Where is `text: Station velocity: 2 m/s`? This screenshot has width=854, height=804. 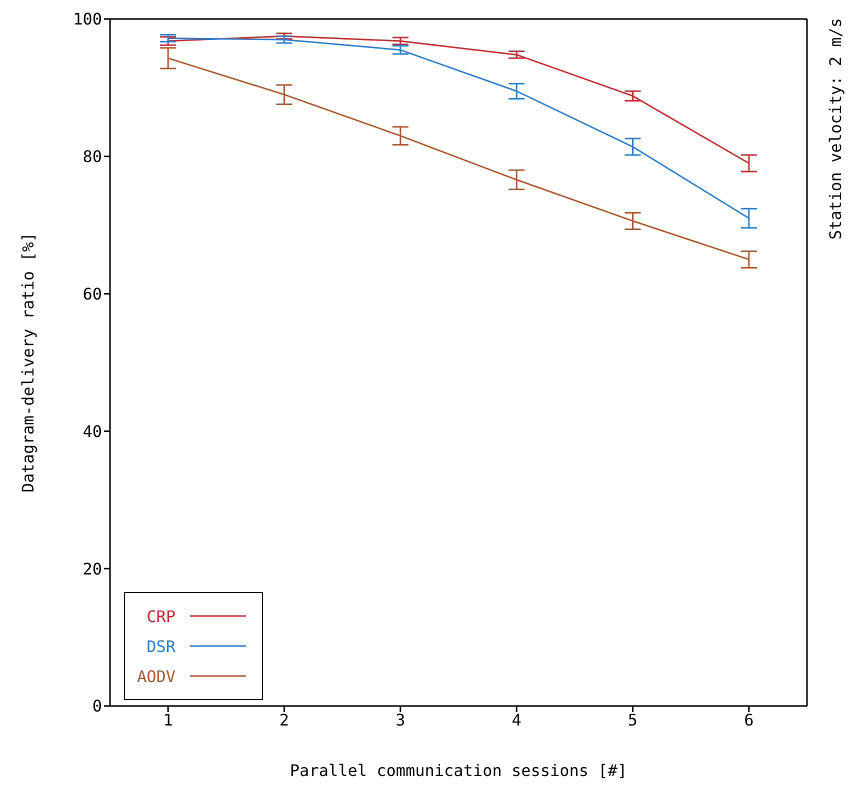
text: Station velocity: 2 m/s is located at coordinates (835, 129).